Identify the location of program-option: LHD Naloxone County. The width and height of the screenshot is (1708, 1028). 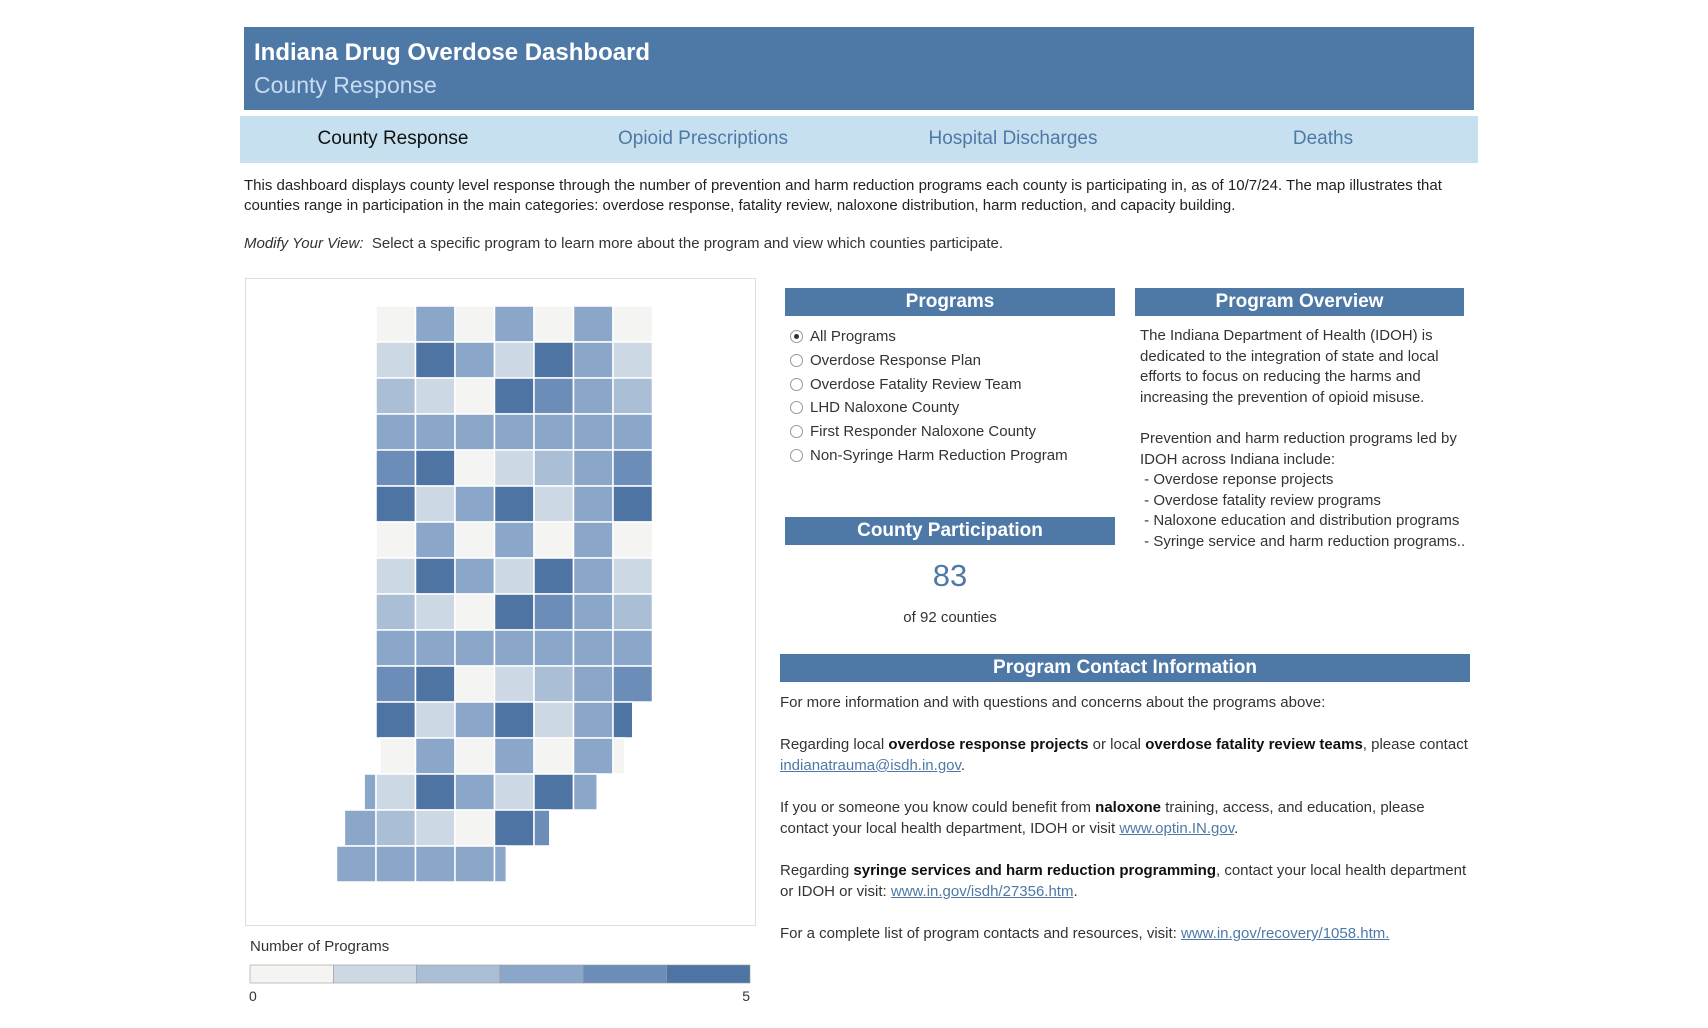
(874, 407).